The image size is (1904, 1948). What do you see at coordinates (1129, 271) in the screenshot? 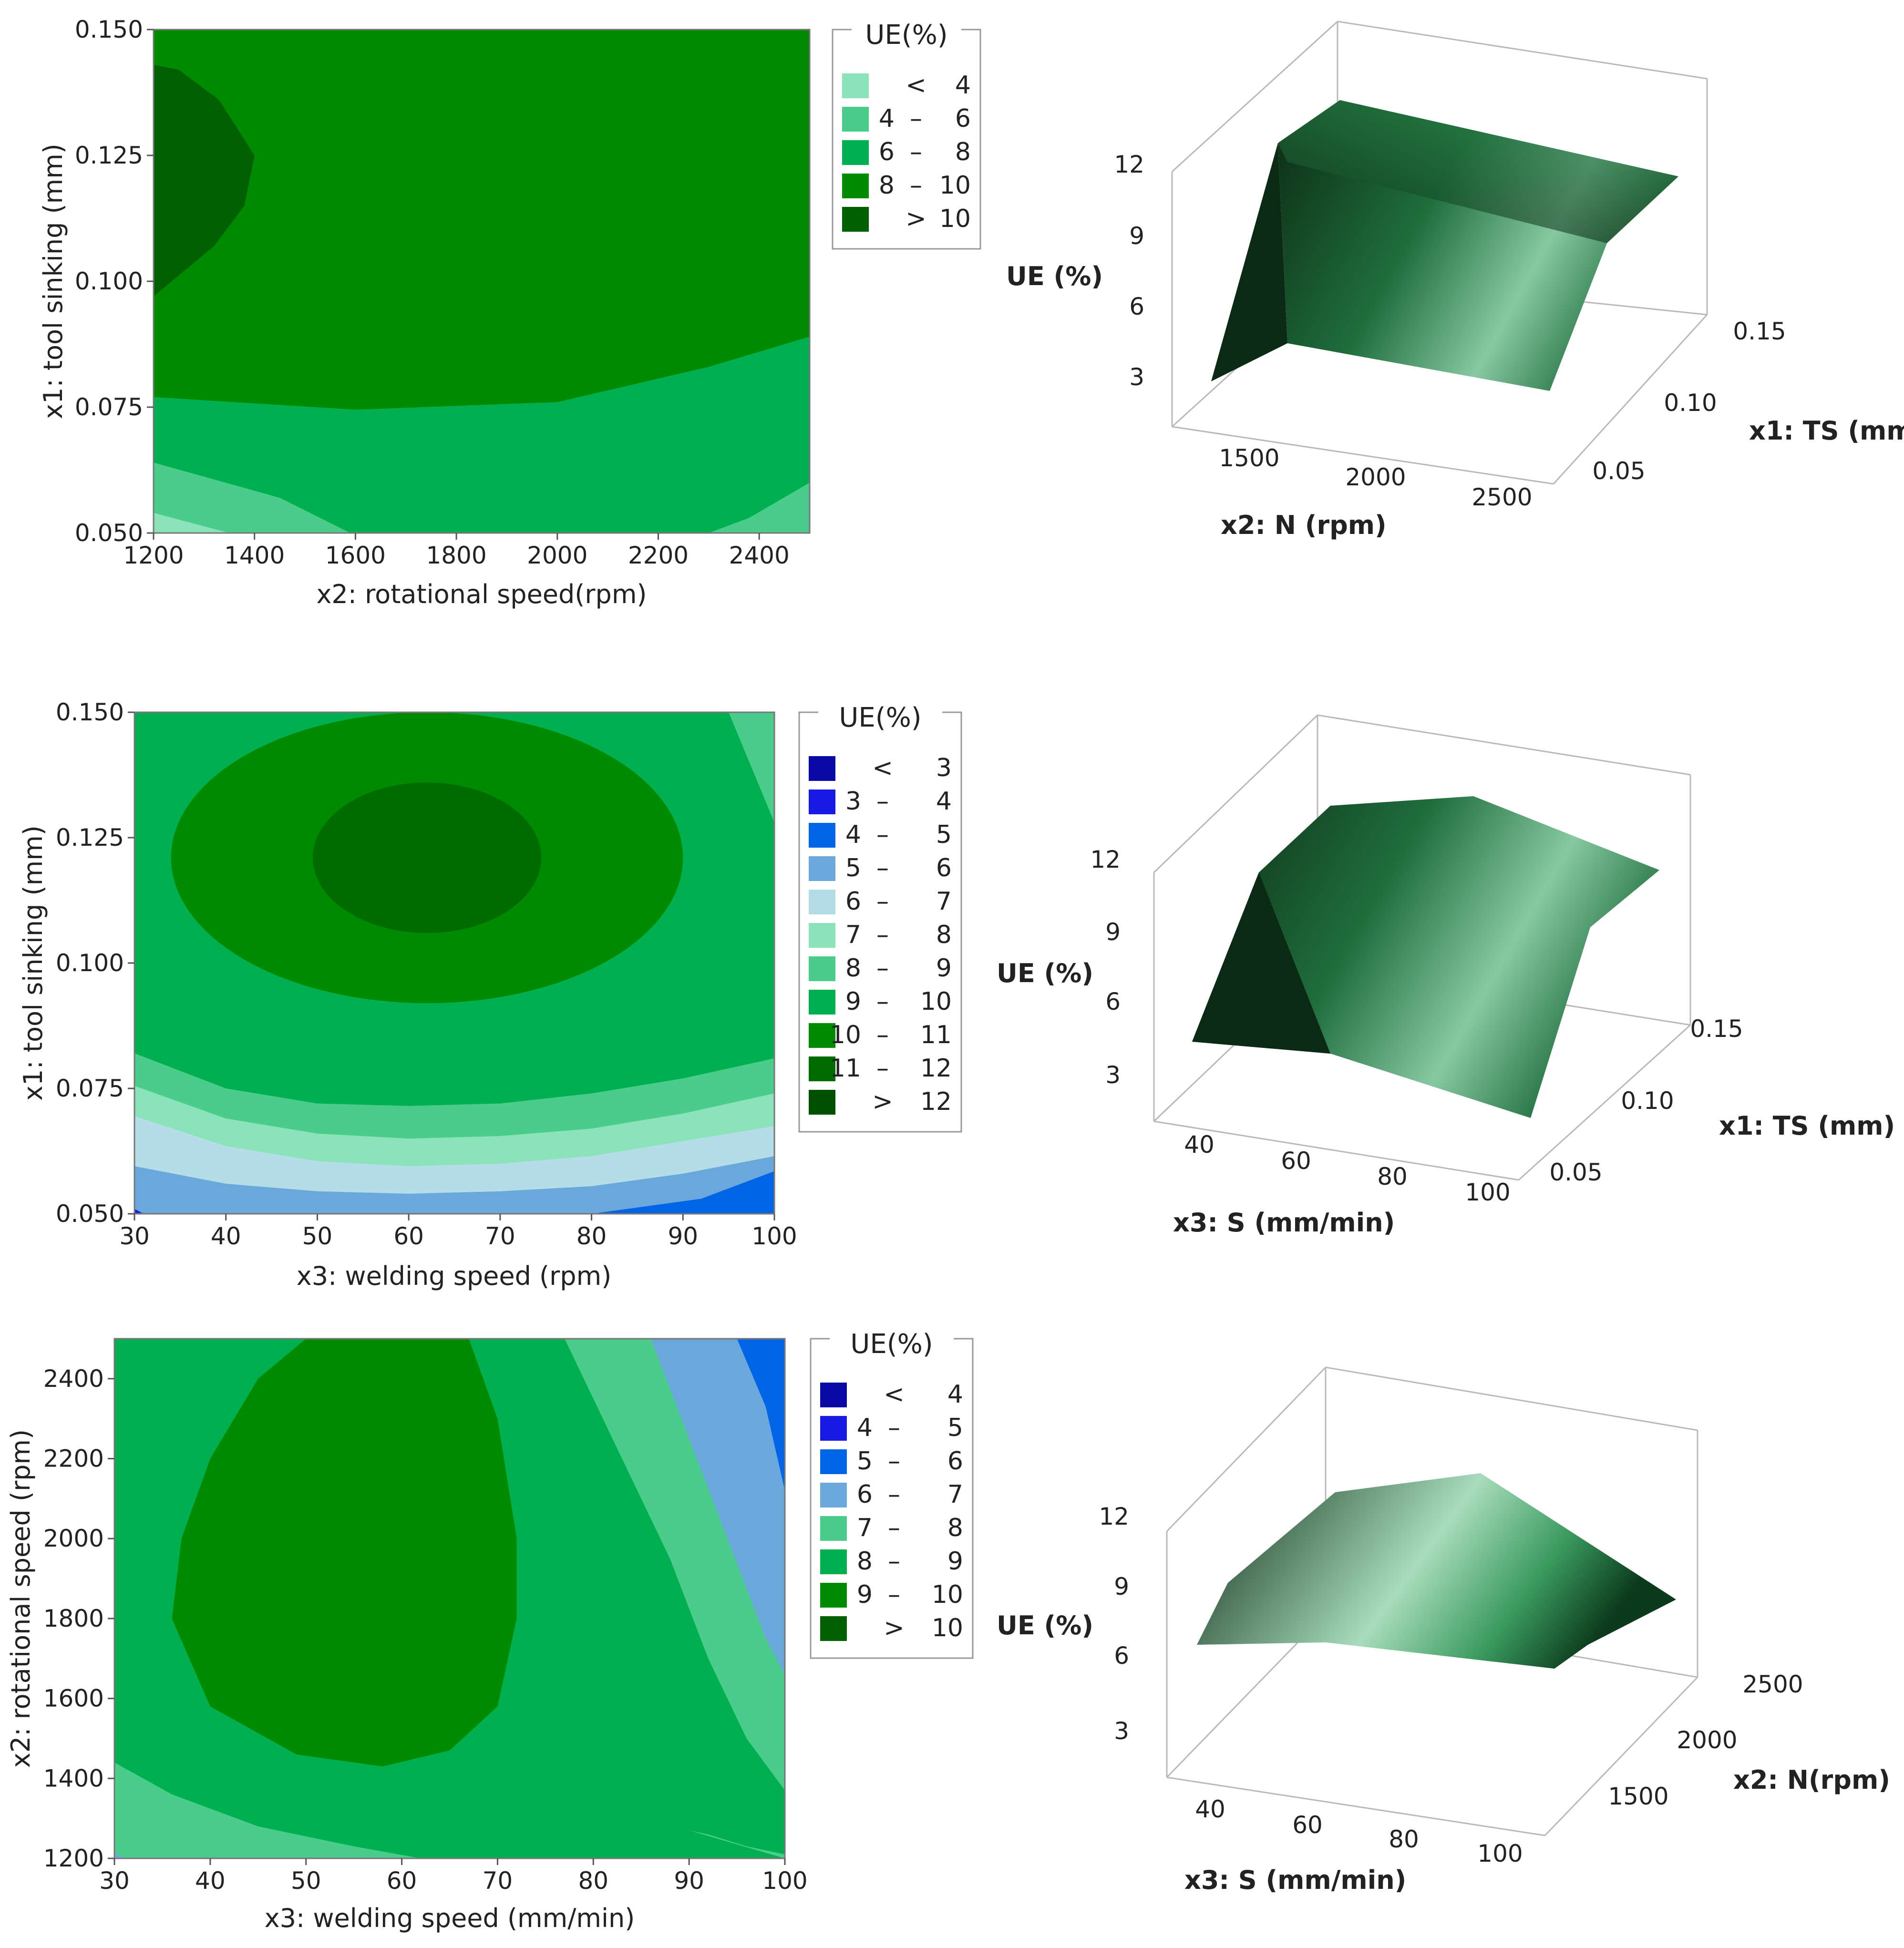
I see `surface1-zticks: 3 6 9 12` at bounding box center [1129, 271].